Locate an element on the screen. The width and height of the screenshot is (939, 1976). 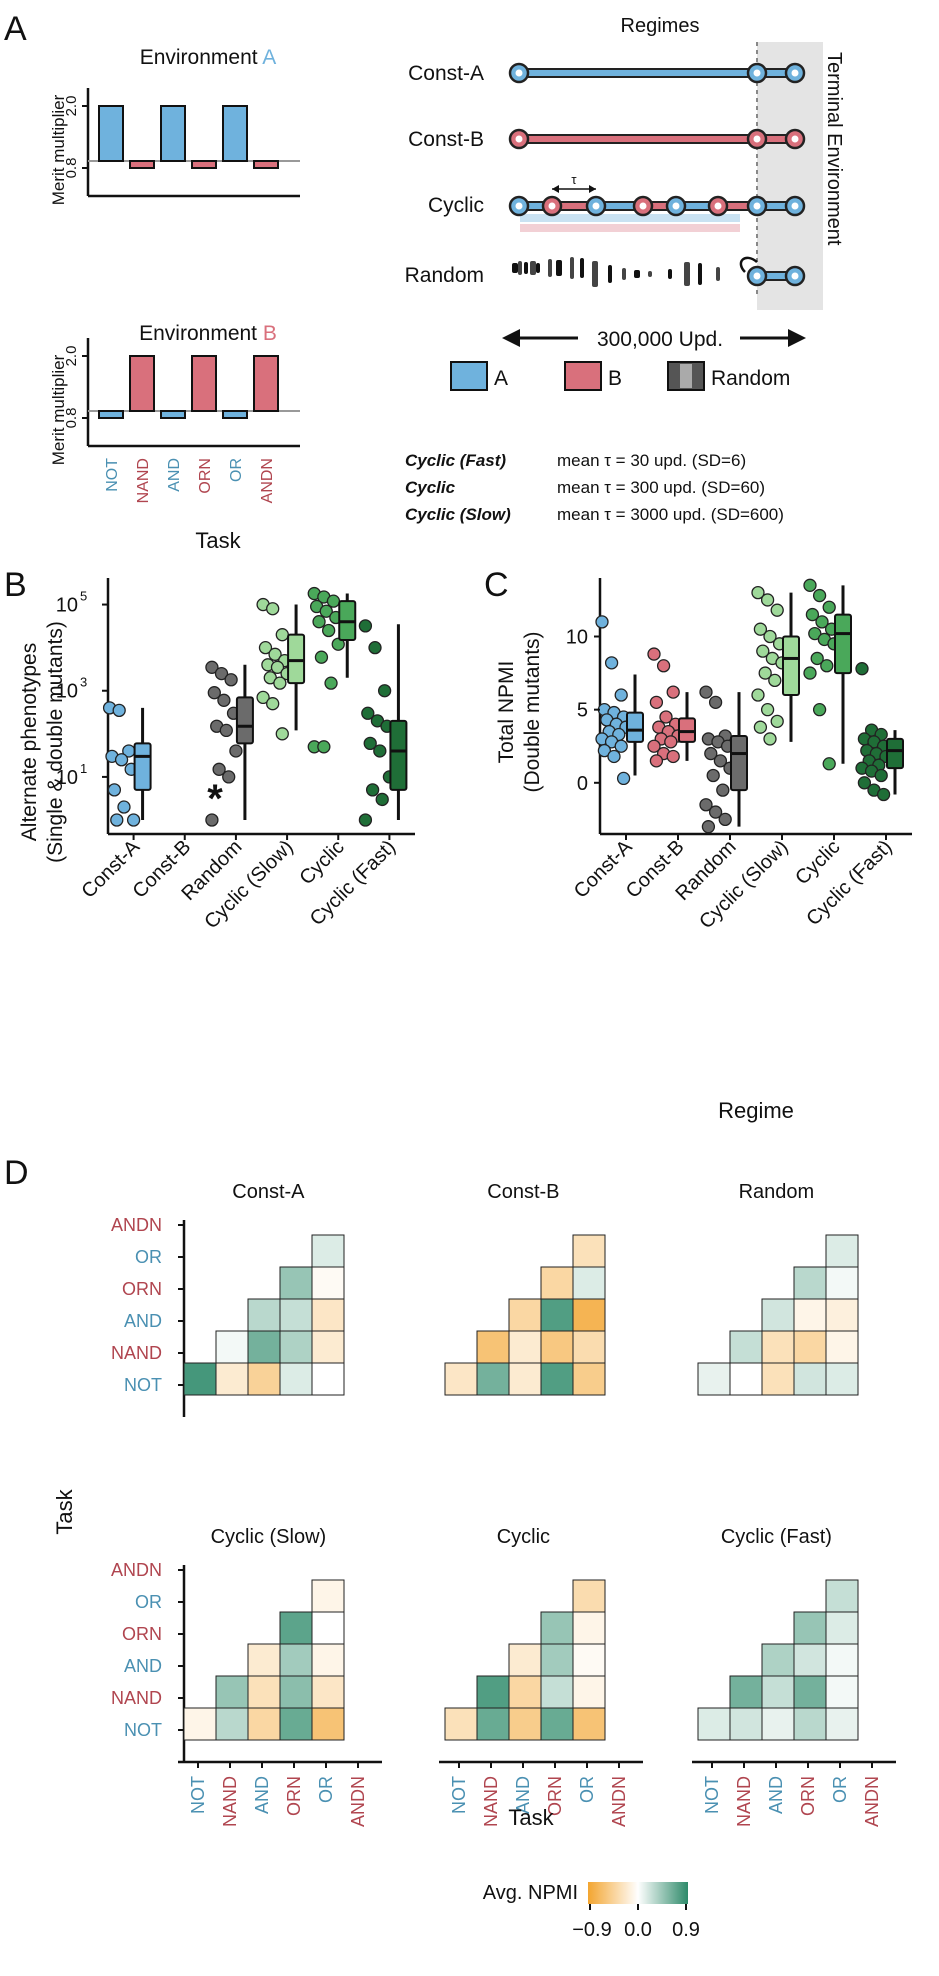
heat-cell-const-b-nand-or is located at coordinates (557, 1347).